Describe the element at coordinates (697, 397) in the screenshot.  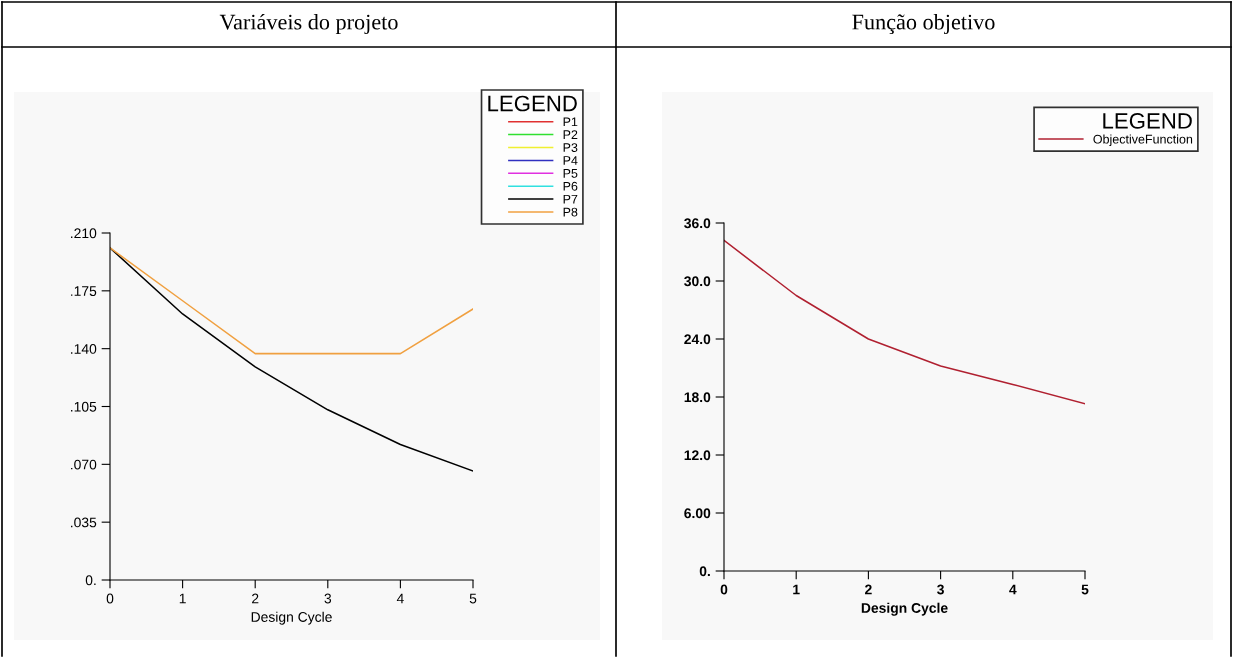
I see `y-tick-label: 18.0` at that location.